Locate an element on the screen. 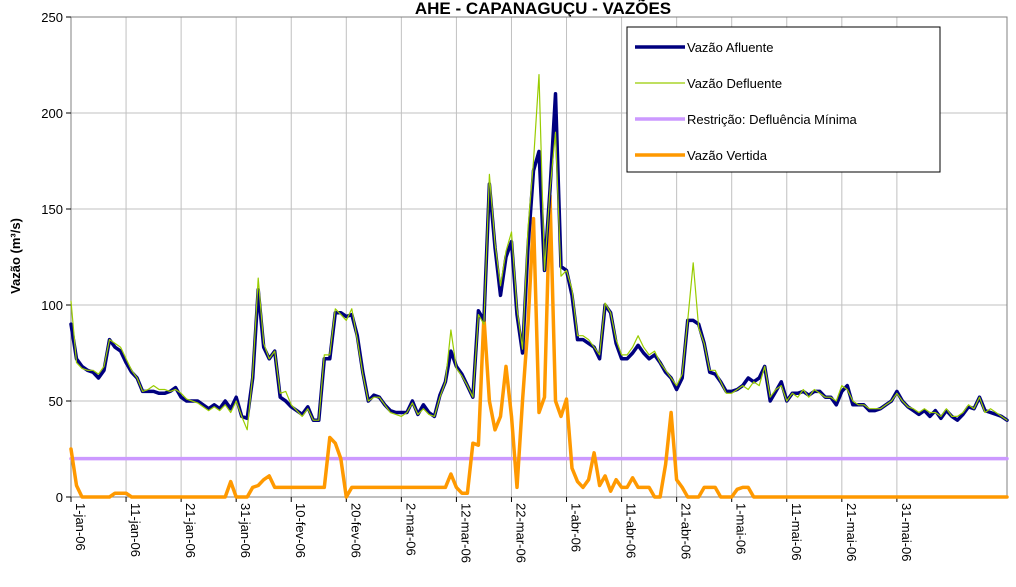 This screenshot has height=587, width=1016. y-tick-label: 250 is located at coordinates (52, 17).